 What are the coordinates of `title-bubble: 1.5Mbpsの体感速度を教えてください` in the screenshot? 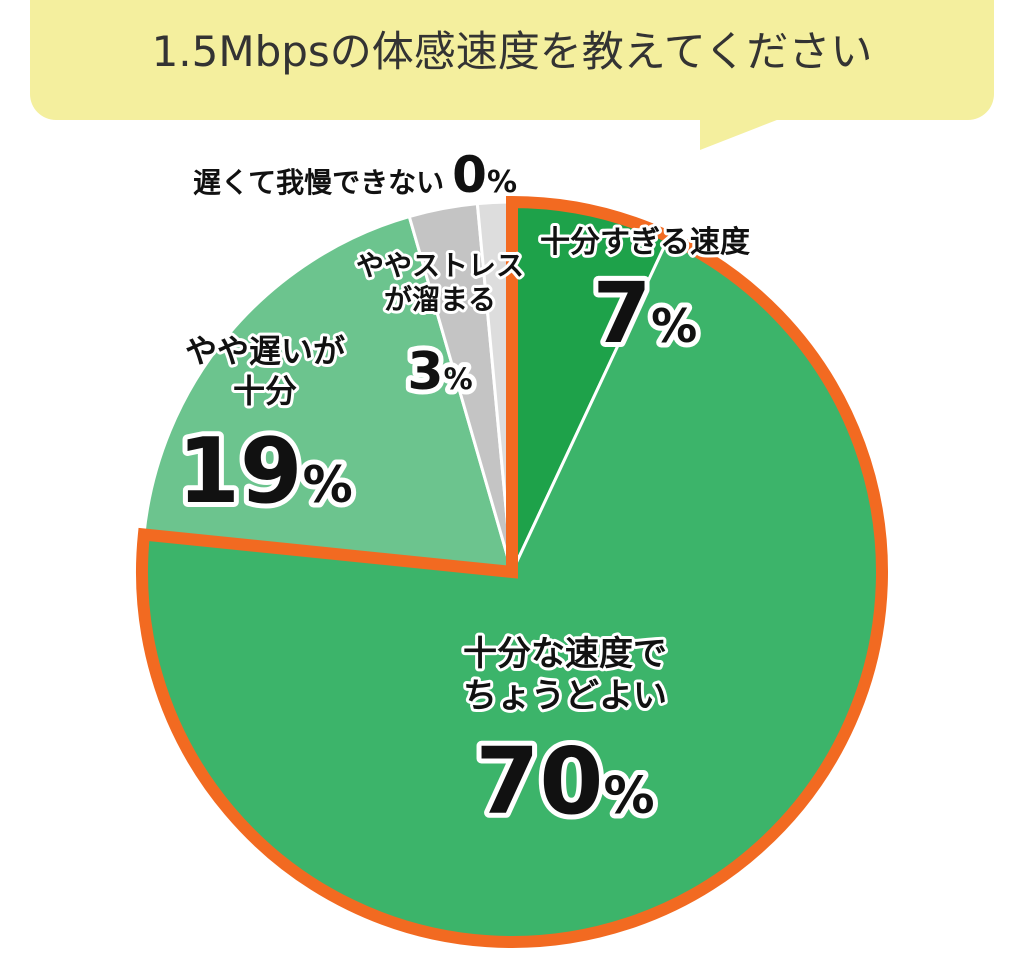 It's located at (512, 60).